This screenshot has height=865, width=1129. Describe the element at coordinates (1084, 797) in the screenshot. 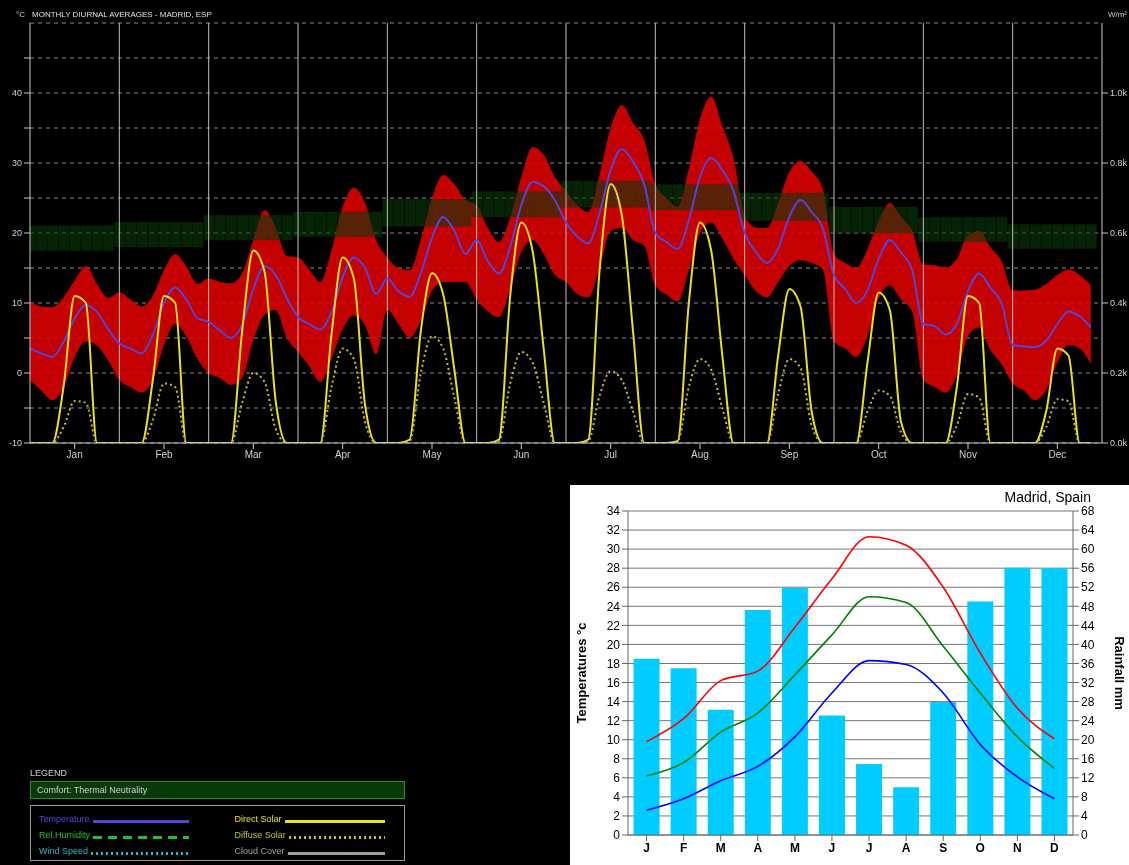

I see `y2-tick-label: 8` at that location.